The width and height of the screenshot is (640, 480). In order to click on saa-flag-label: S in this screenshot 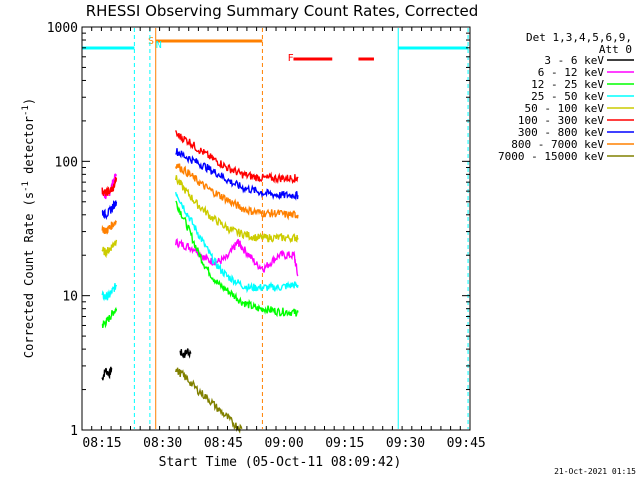, I will do `click(151, 41)`.